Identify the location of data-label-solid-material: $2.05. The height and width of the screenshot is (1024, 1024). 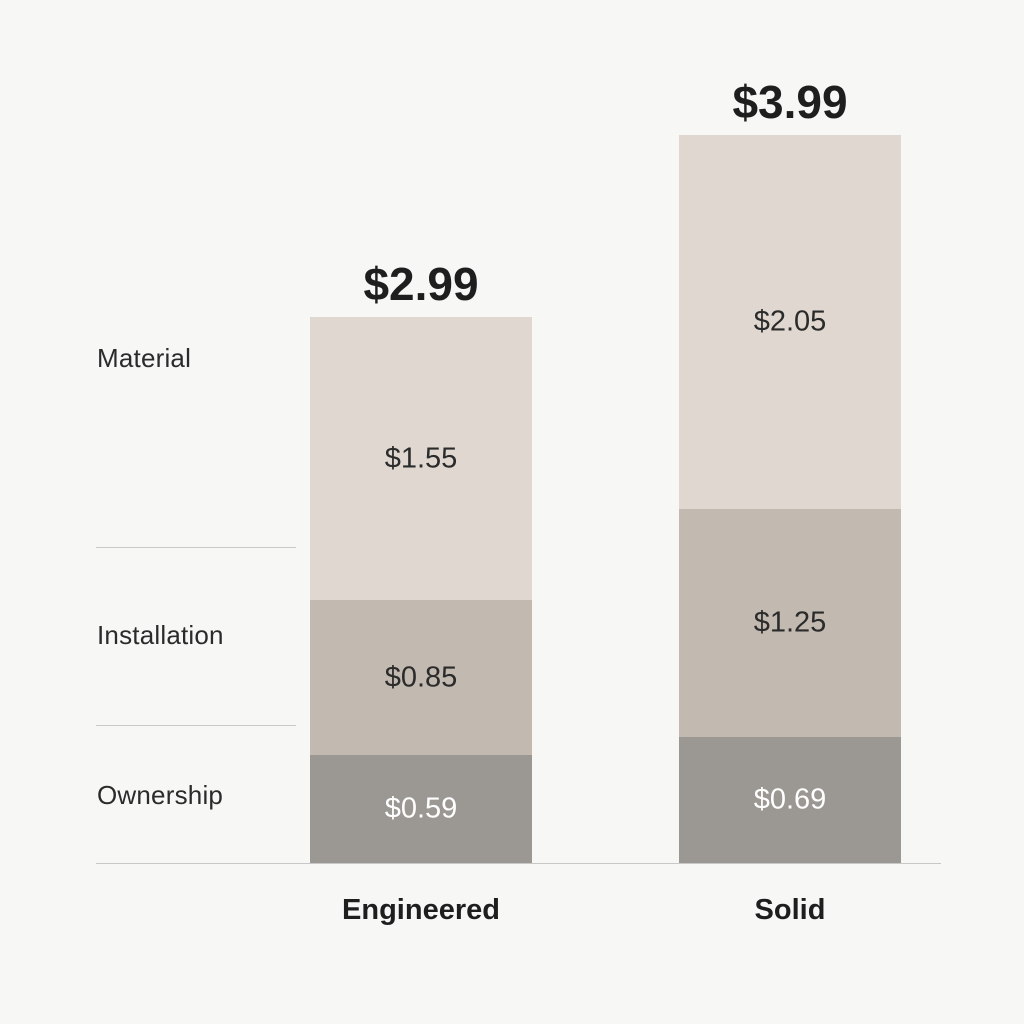
(790, 321).